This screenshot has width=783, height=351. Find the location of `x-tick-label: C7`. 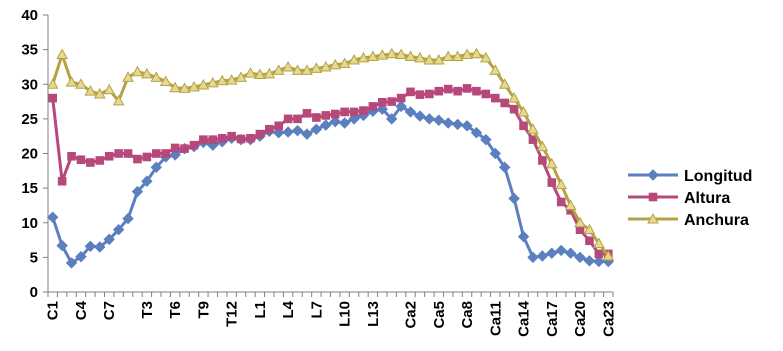

x-tick-label: C7 is located at coordinates (109, 310).